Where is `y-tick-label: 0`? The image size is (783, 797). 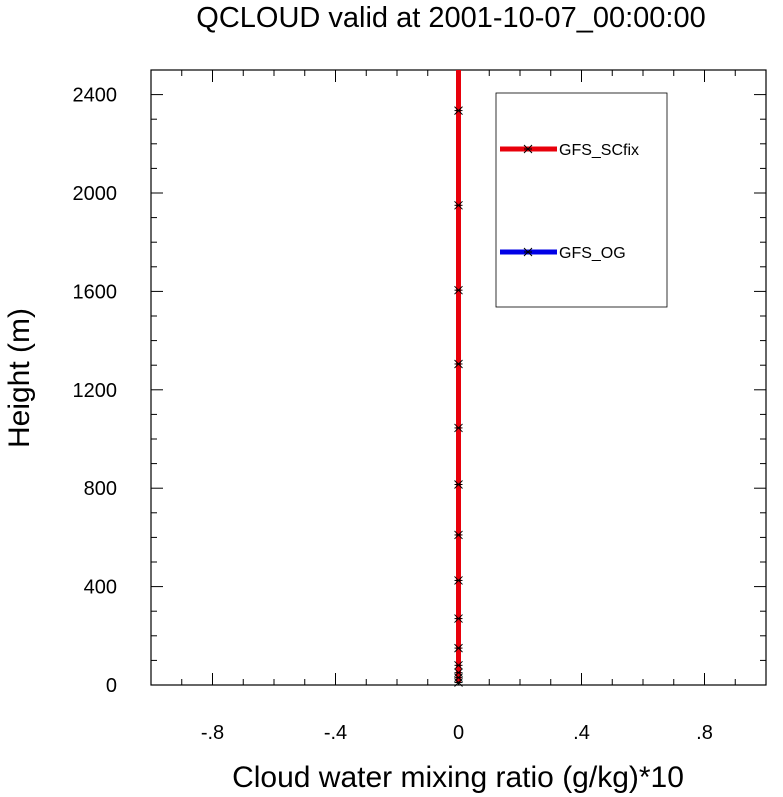 y-tick-label: 0 is located at coordinates (111, 686).